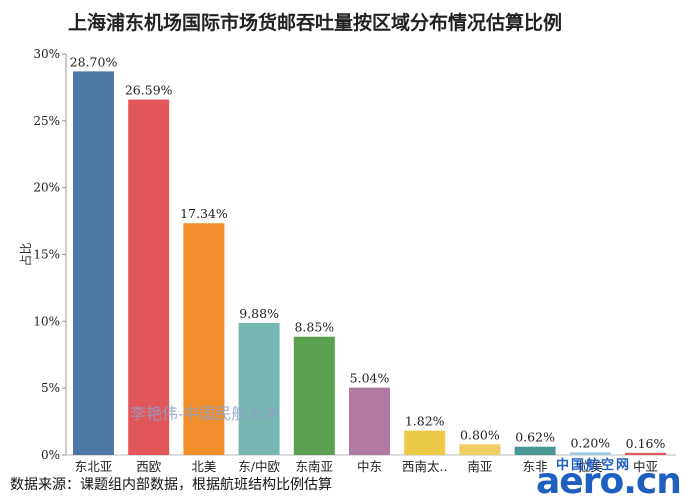  I want to click on data-label: 0.80%, so click(480, 434).